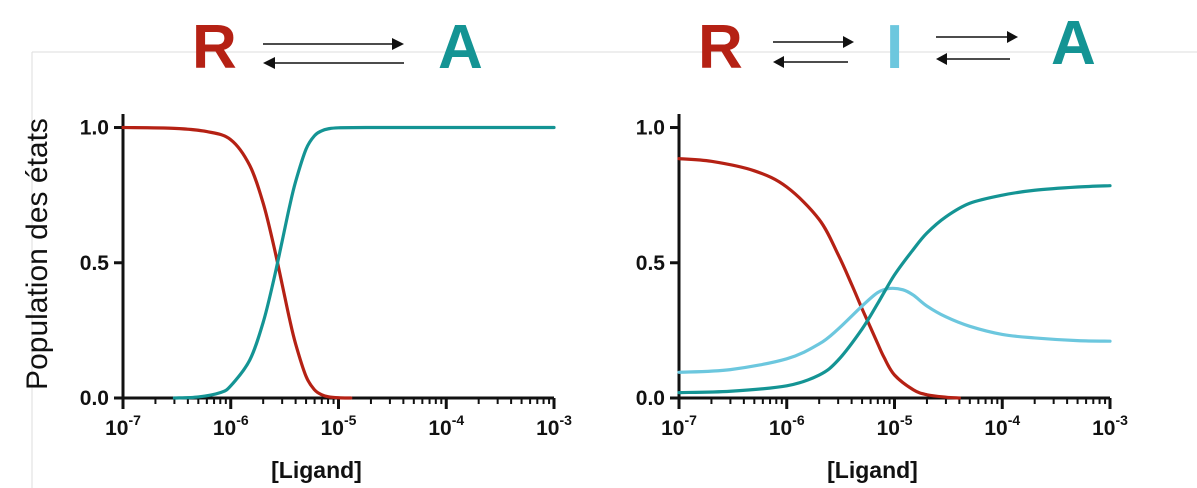 This screenshot has height=488, width=1197. Describe the element at coordinates (894, 330) in the screenshot. I see `series-line-i` at that location.